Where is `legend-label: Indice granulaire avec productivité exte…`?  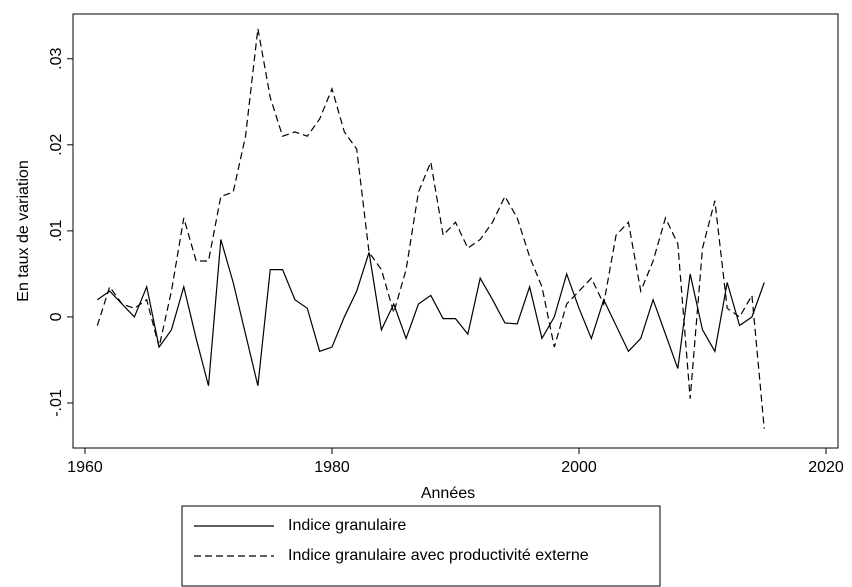
legend-label: Indice granulaire avec productivité exte… is located at coordinates (438, 555).